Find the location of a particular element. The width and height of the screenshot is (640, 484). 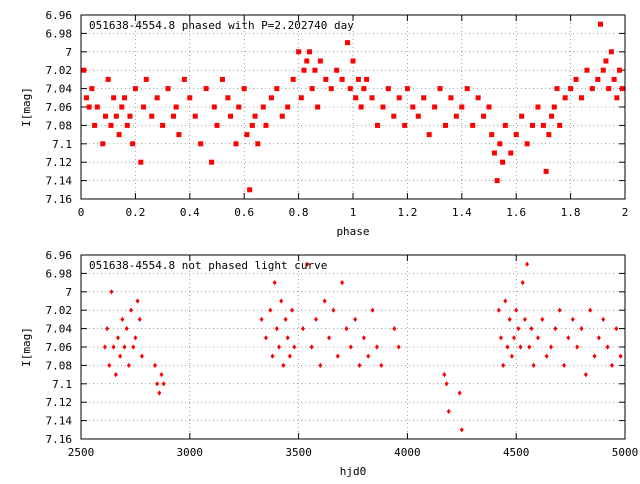

y-axis-label: I[mag] is located at coordinates (26, 347).